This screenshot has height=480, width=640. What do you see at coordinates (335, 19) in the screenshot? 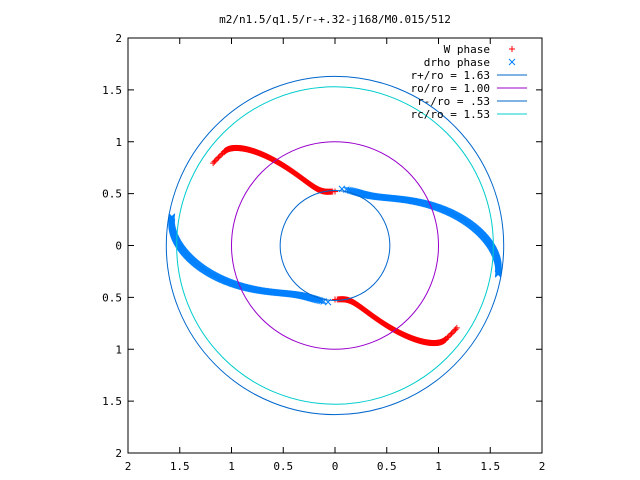
I see `chart-title: m2/n1.5/q1.5/r-+.32-j168/M0.015/512` at bounding box center [335, 19].